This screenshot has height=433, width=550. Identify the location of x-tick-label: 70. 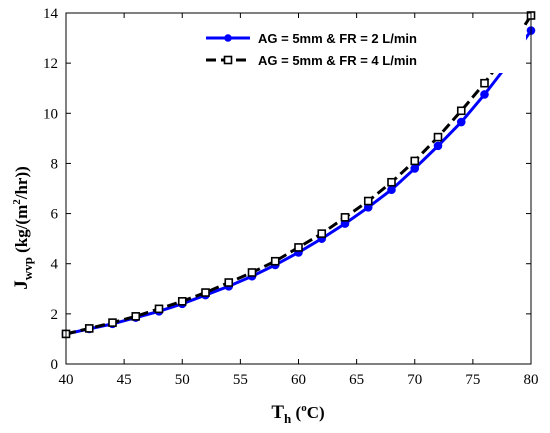
(414, 380).